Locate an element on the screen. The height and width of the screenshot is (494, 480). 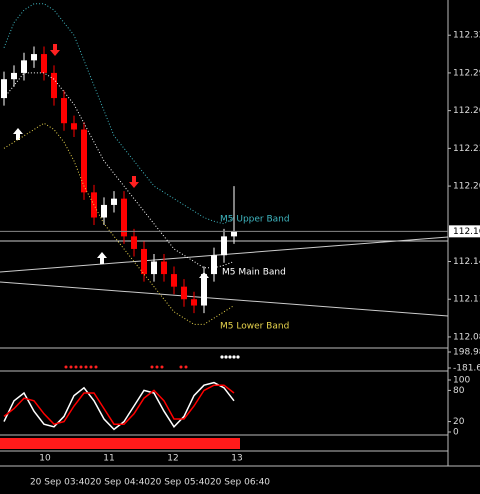
y-tick-label: 112.23 is located at coordinates (466, 149).